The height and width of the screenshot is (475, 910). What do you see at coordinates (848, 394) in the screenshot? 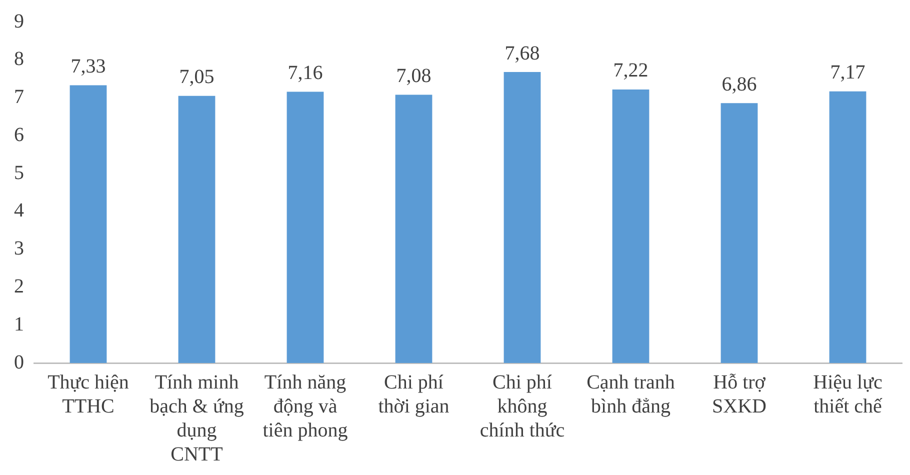
I see `x-tick-label: Hiệu lực thiết chế` at bounding box center [848, 394].